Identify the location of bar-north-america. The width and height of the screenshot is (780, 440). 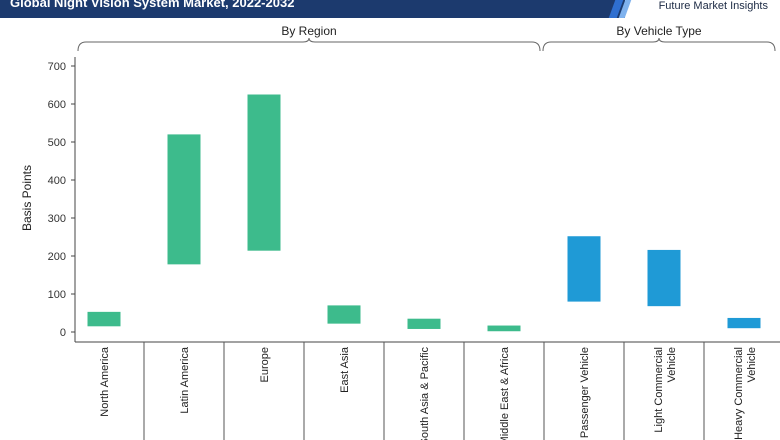
(104, 319).